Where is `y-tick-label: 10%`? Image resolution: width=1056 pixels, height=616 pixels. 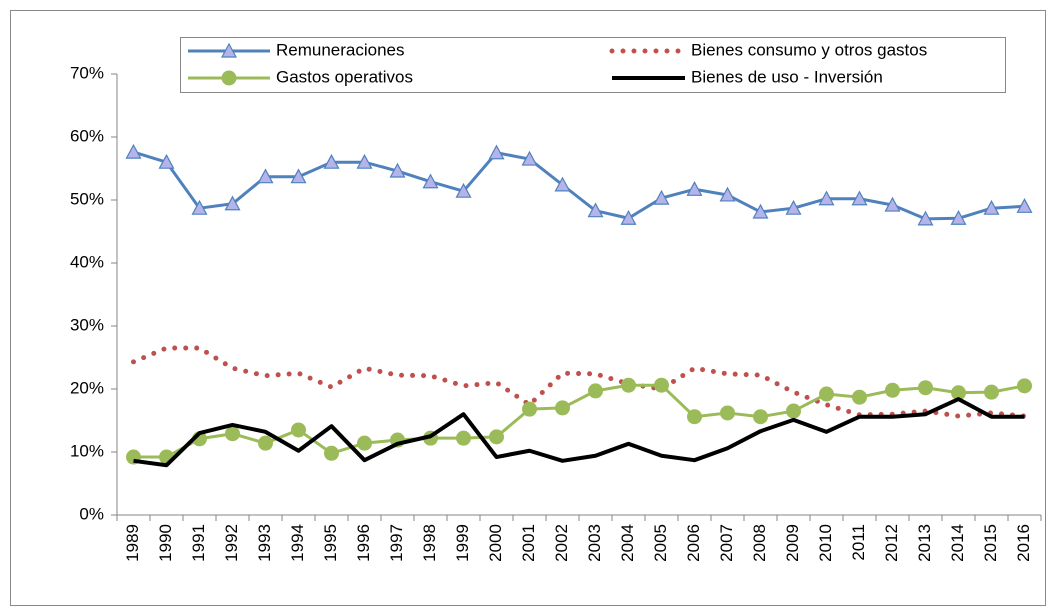 y-tick-label: 10% is located at coordinates (87, 450).